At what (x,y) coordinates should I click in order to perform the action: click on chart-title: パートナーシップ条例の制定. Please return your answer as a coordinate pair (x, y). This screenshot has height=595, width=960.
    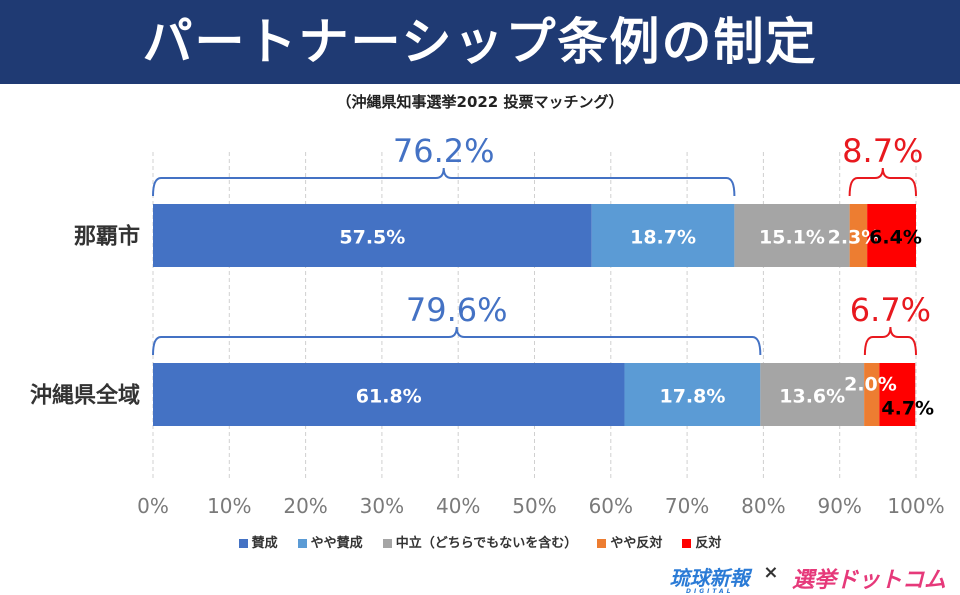
    Looking at the image, I should click on (480, 42).